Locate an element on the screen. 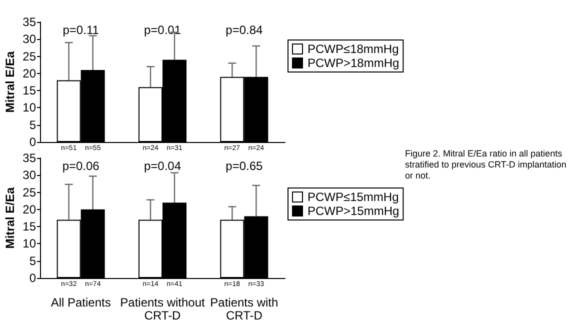 The image size is (578, 322). legend-label: PCWP≤15mmHg is located at coordinates (353, 197).